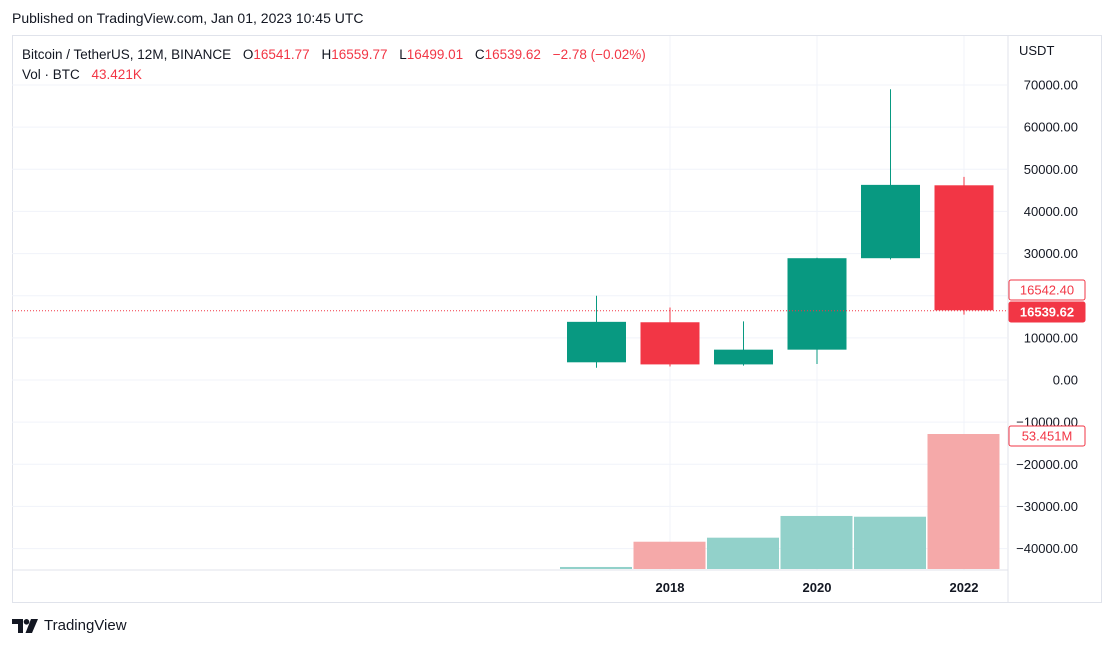  I want to click on price-tag-last: 16539.62, so click(1047, 312).